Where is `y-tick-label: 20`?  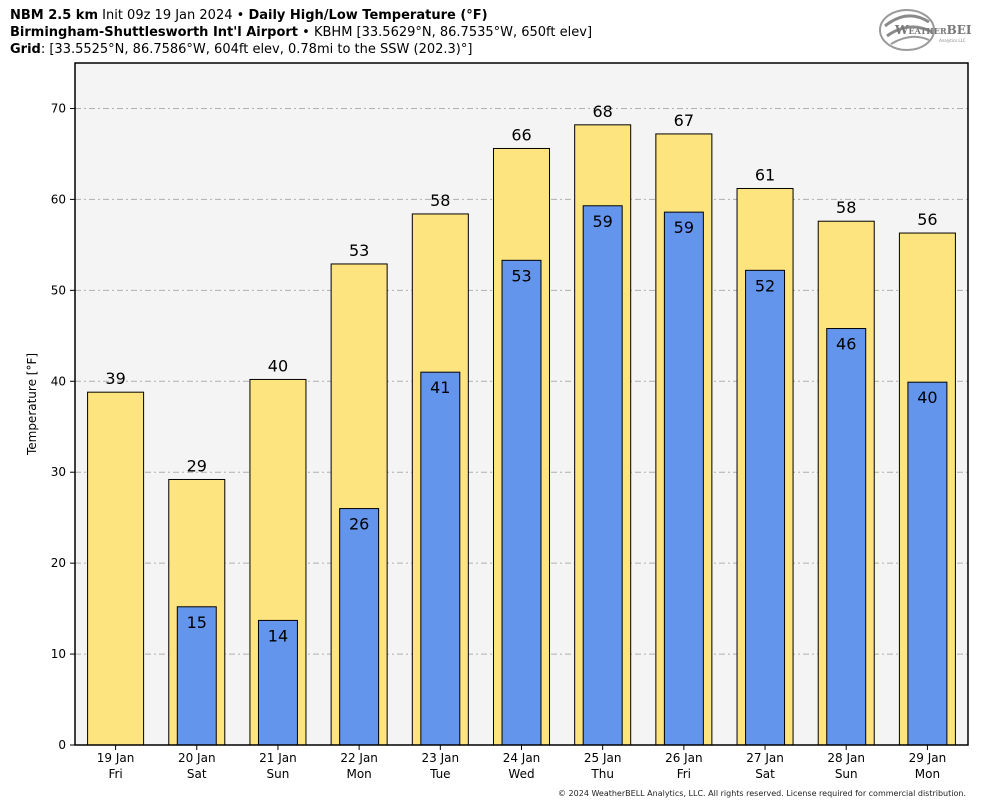 y-tick-label: 20 is located at coordinates (58, 563).